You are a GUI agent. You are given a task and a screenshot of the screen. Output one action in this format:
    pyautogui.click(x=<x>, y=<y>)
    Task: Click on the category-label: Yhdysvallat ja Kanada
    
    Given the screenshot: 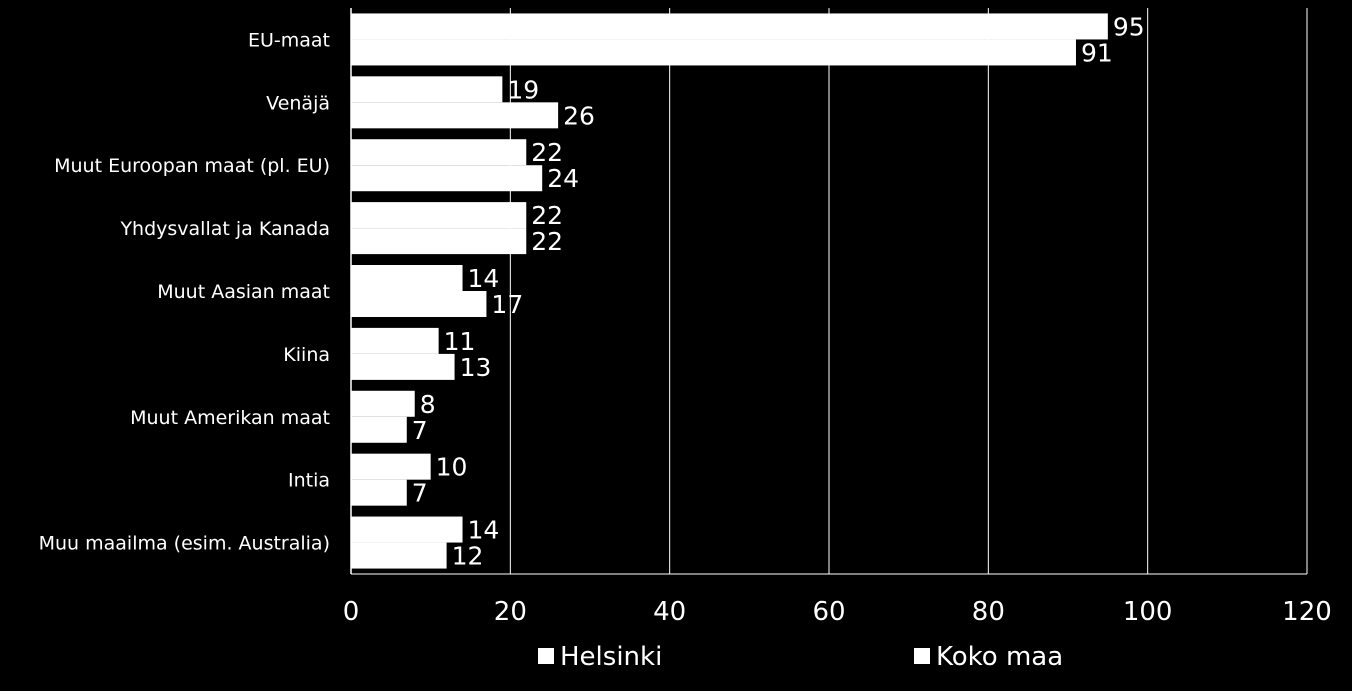 What is the action you would take?
    pyautogui.click(x=224, y=229)
    